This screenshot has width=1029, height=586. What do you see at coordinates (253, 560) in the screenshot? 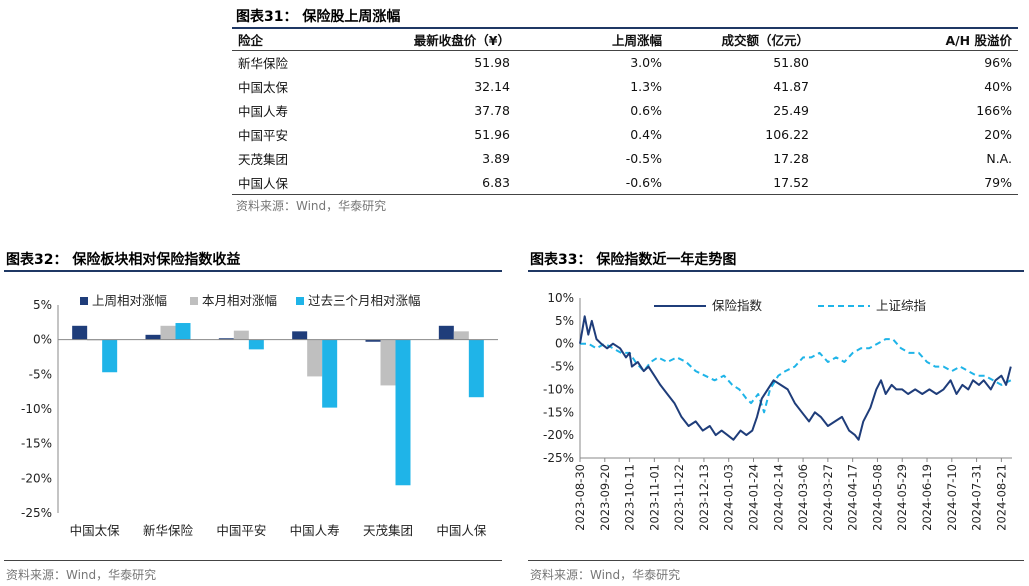
I see `chart32-bottom-rule` at bounding box center [253, 560].